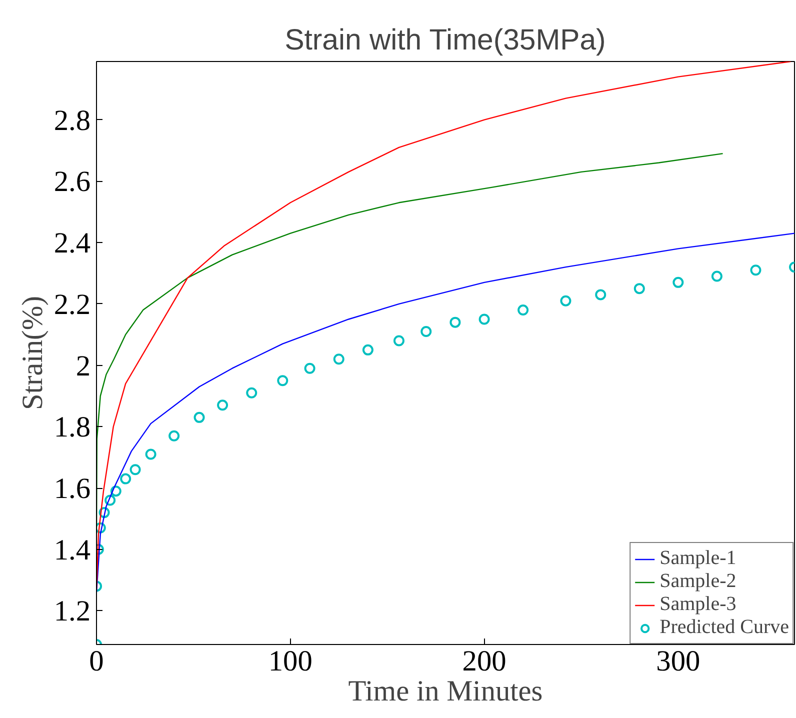  What do you see at coordinates (698, 558) in the screenshot?
I see `legend-label: Sample-1` at bounding box center [698, 558].